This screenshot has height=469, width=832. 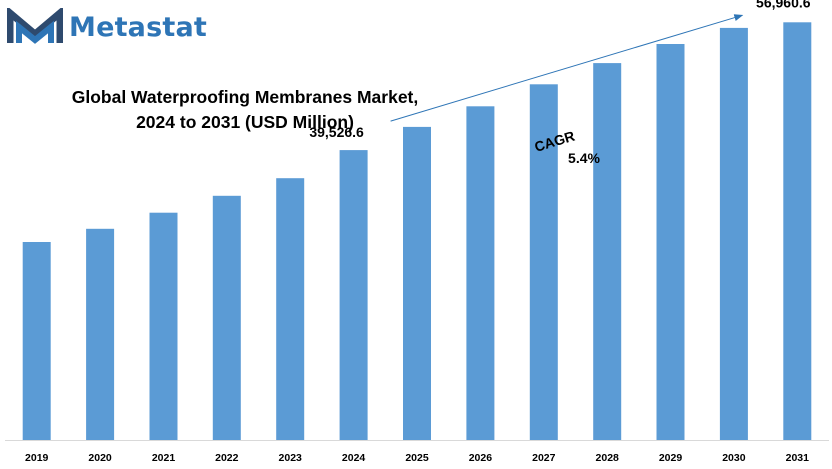 What do you see at coordinates (354, 458) in the screenshot?
I see `x-tick-label-2024: 2024` at bounding box center [354, 458].